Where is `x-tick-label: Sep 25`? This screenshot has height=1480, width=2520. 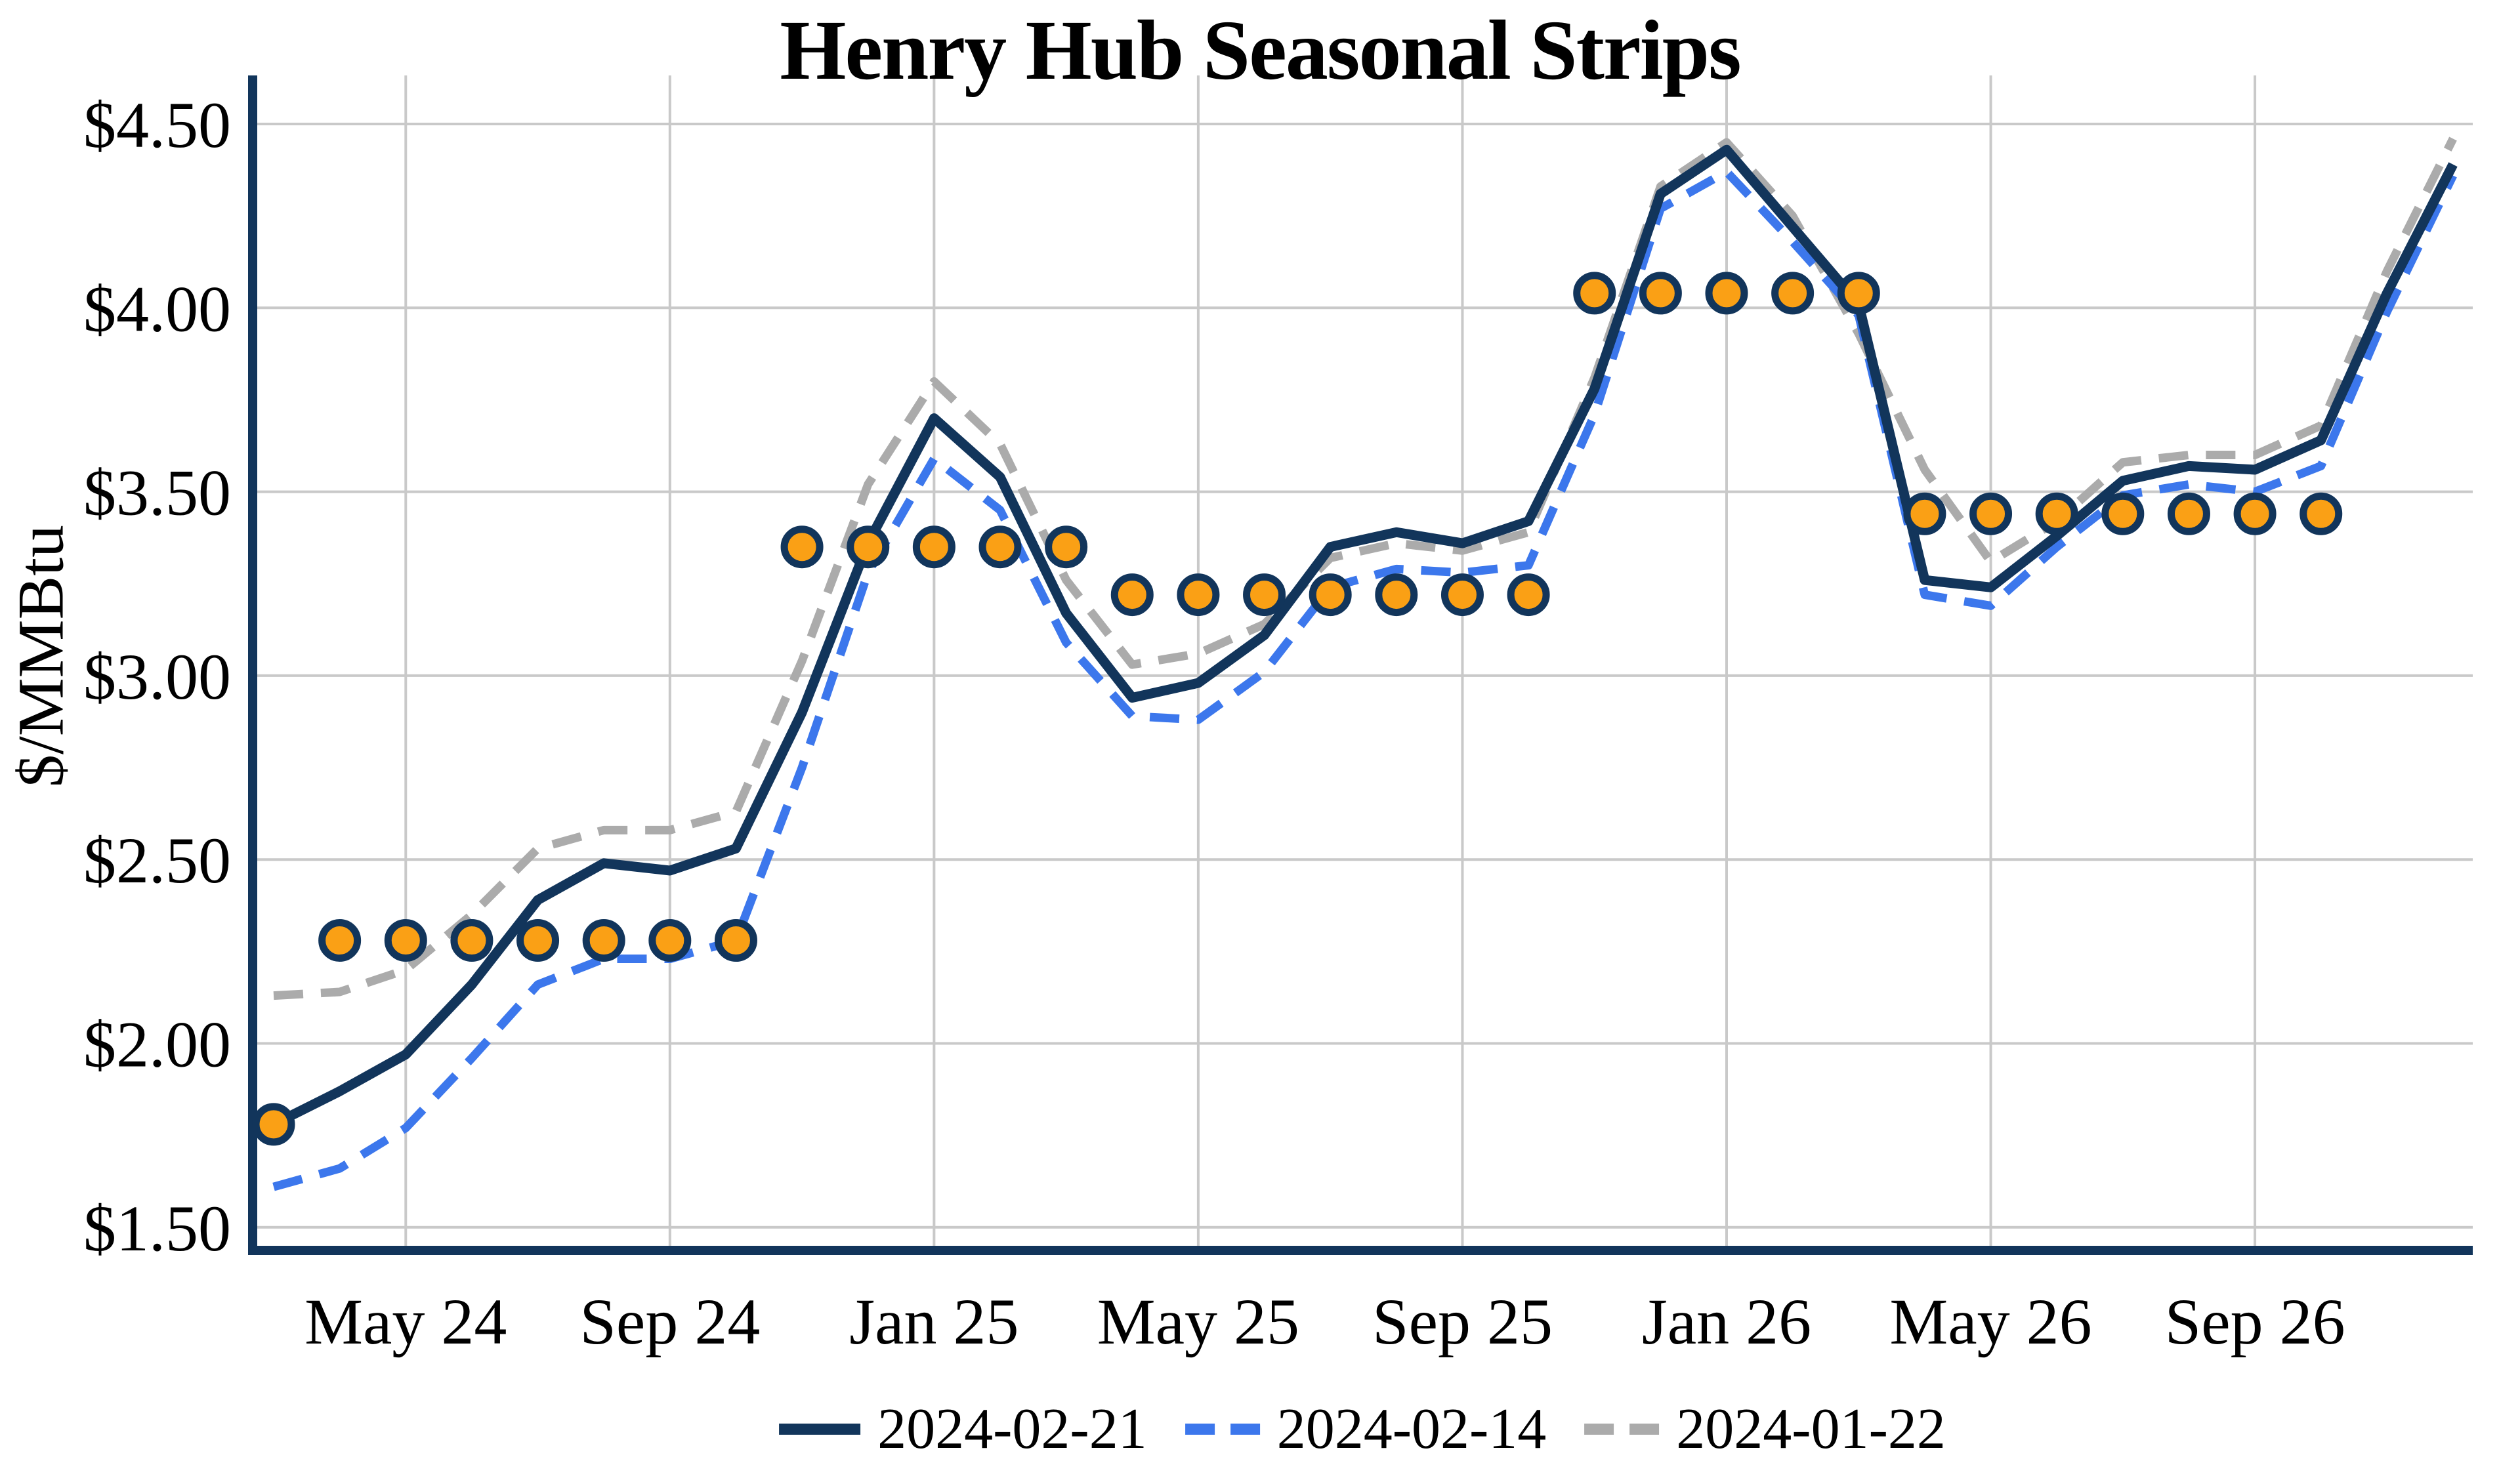
x-tick-label: Sep 25 is located at coordinates (1462, 1321).